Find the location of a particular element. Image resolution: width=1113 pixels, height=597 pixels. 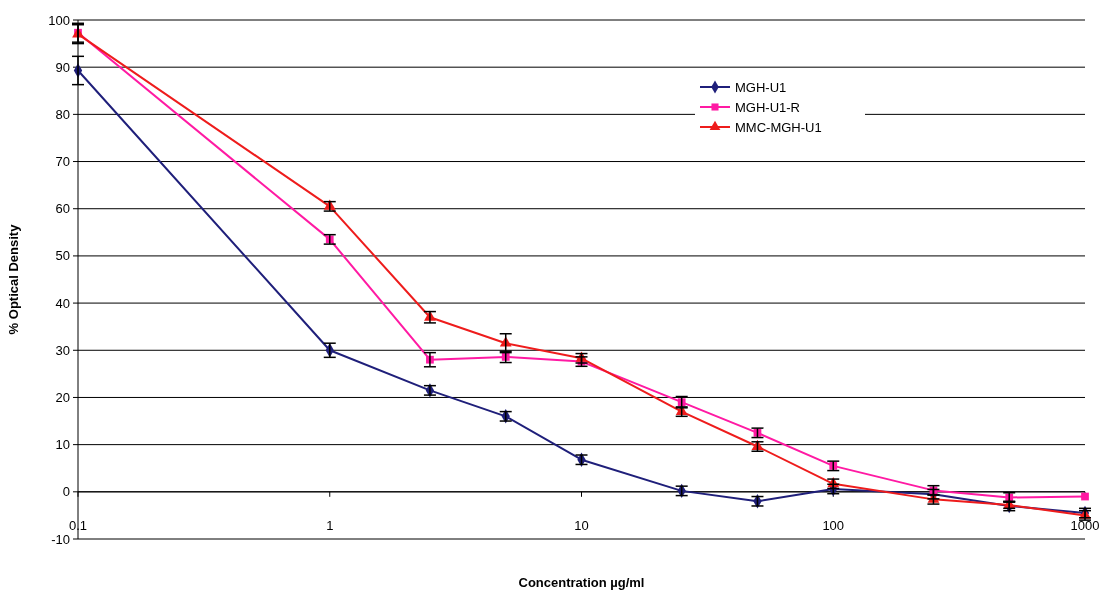

y-tick-label: 60 is located at coordinates (62, 209).